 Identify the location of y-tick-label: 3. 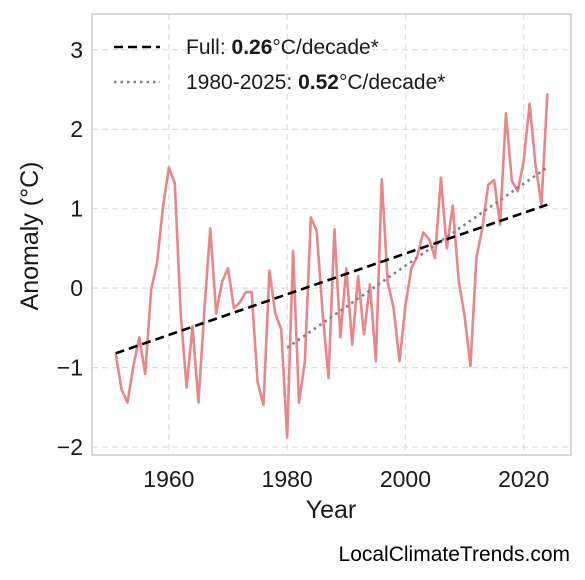
(76, 50).